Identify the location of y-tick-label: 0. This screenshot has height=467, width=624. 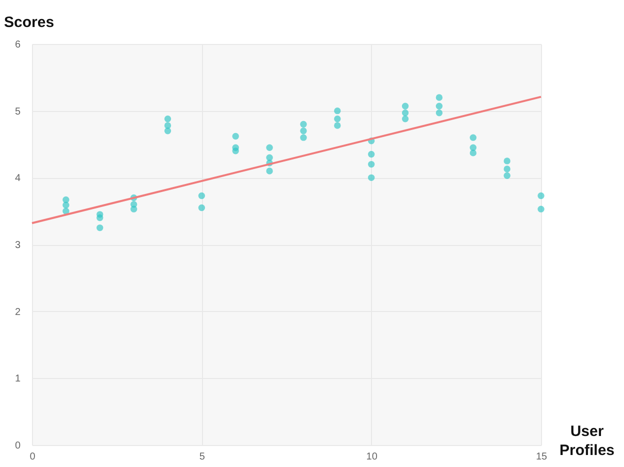
(17, 446).